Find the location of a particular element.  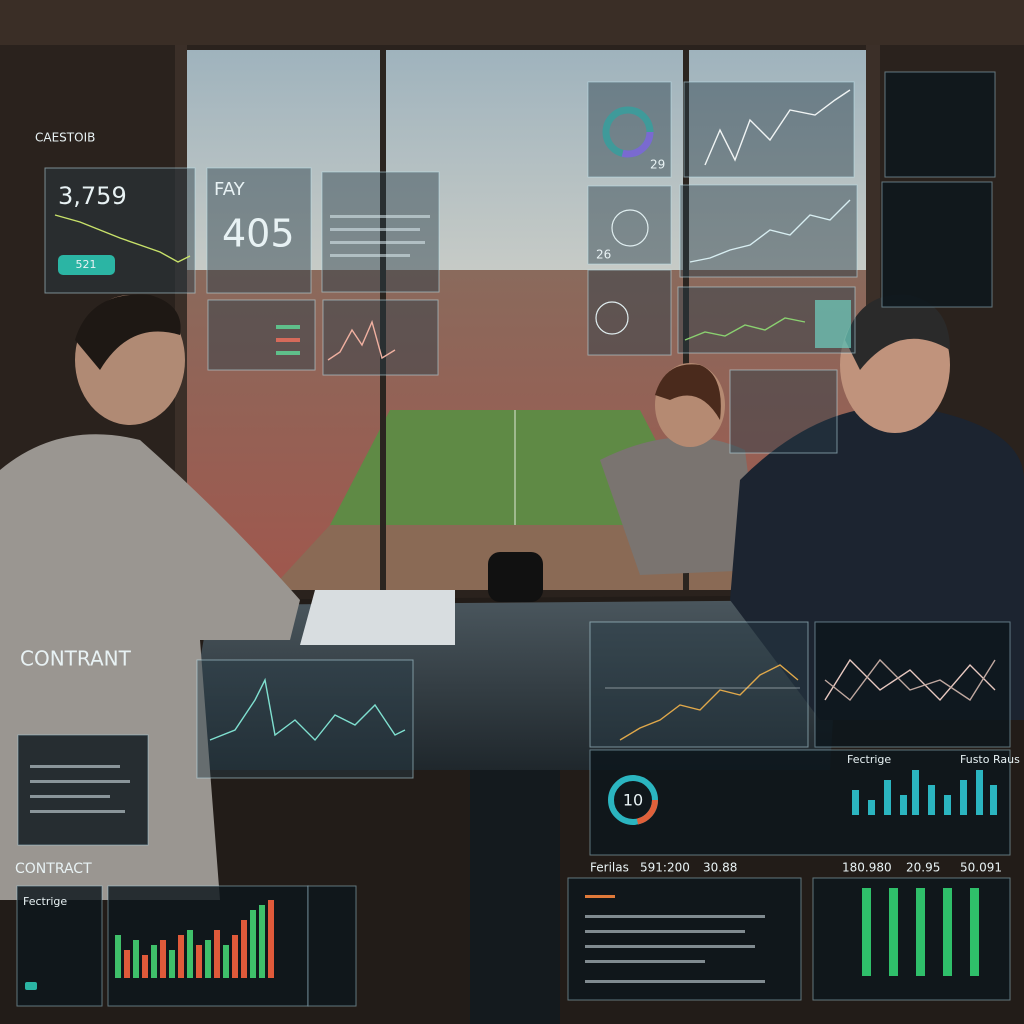

decor-polygon is located at coordinates (377, 617).